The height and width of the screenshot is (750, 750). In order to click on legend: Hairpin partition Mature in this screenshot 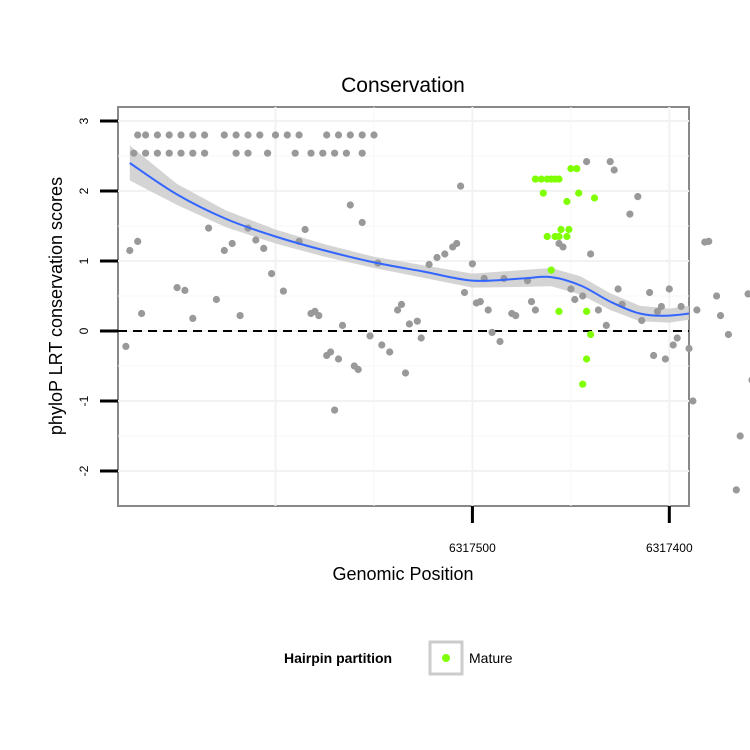, I will do `click(398, 658)`.